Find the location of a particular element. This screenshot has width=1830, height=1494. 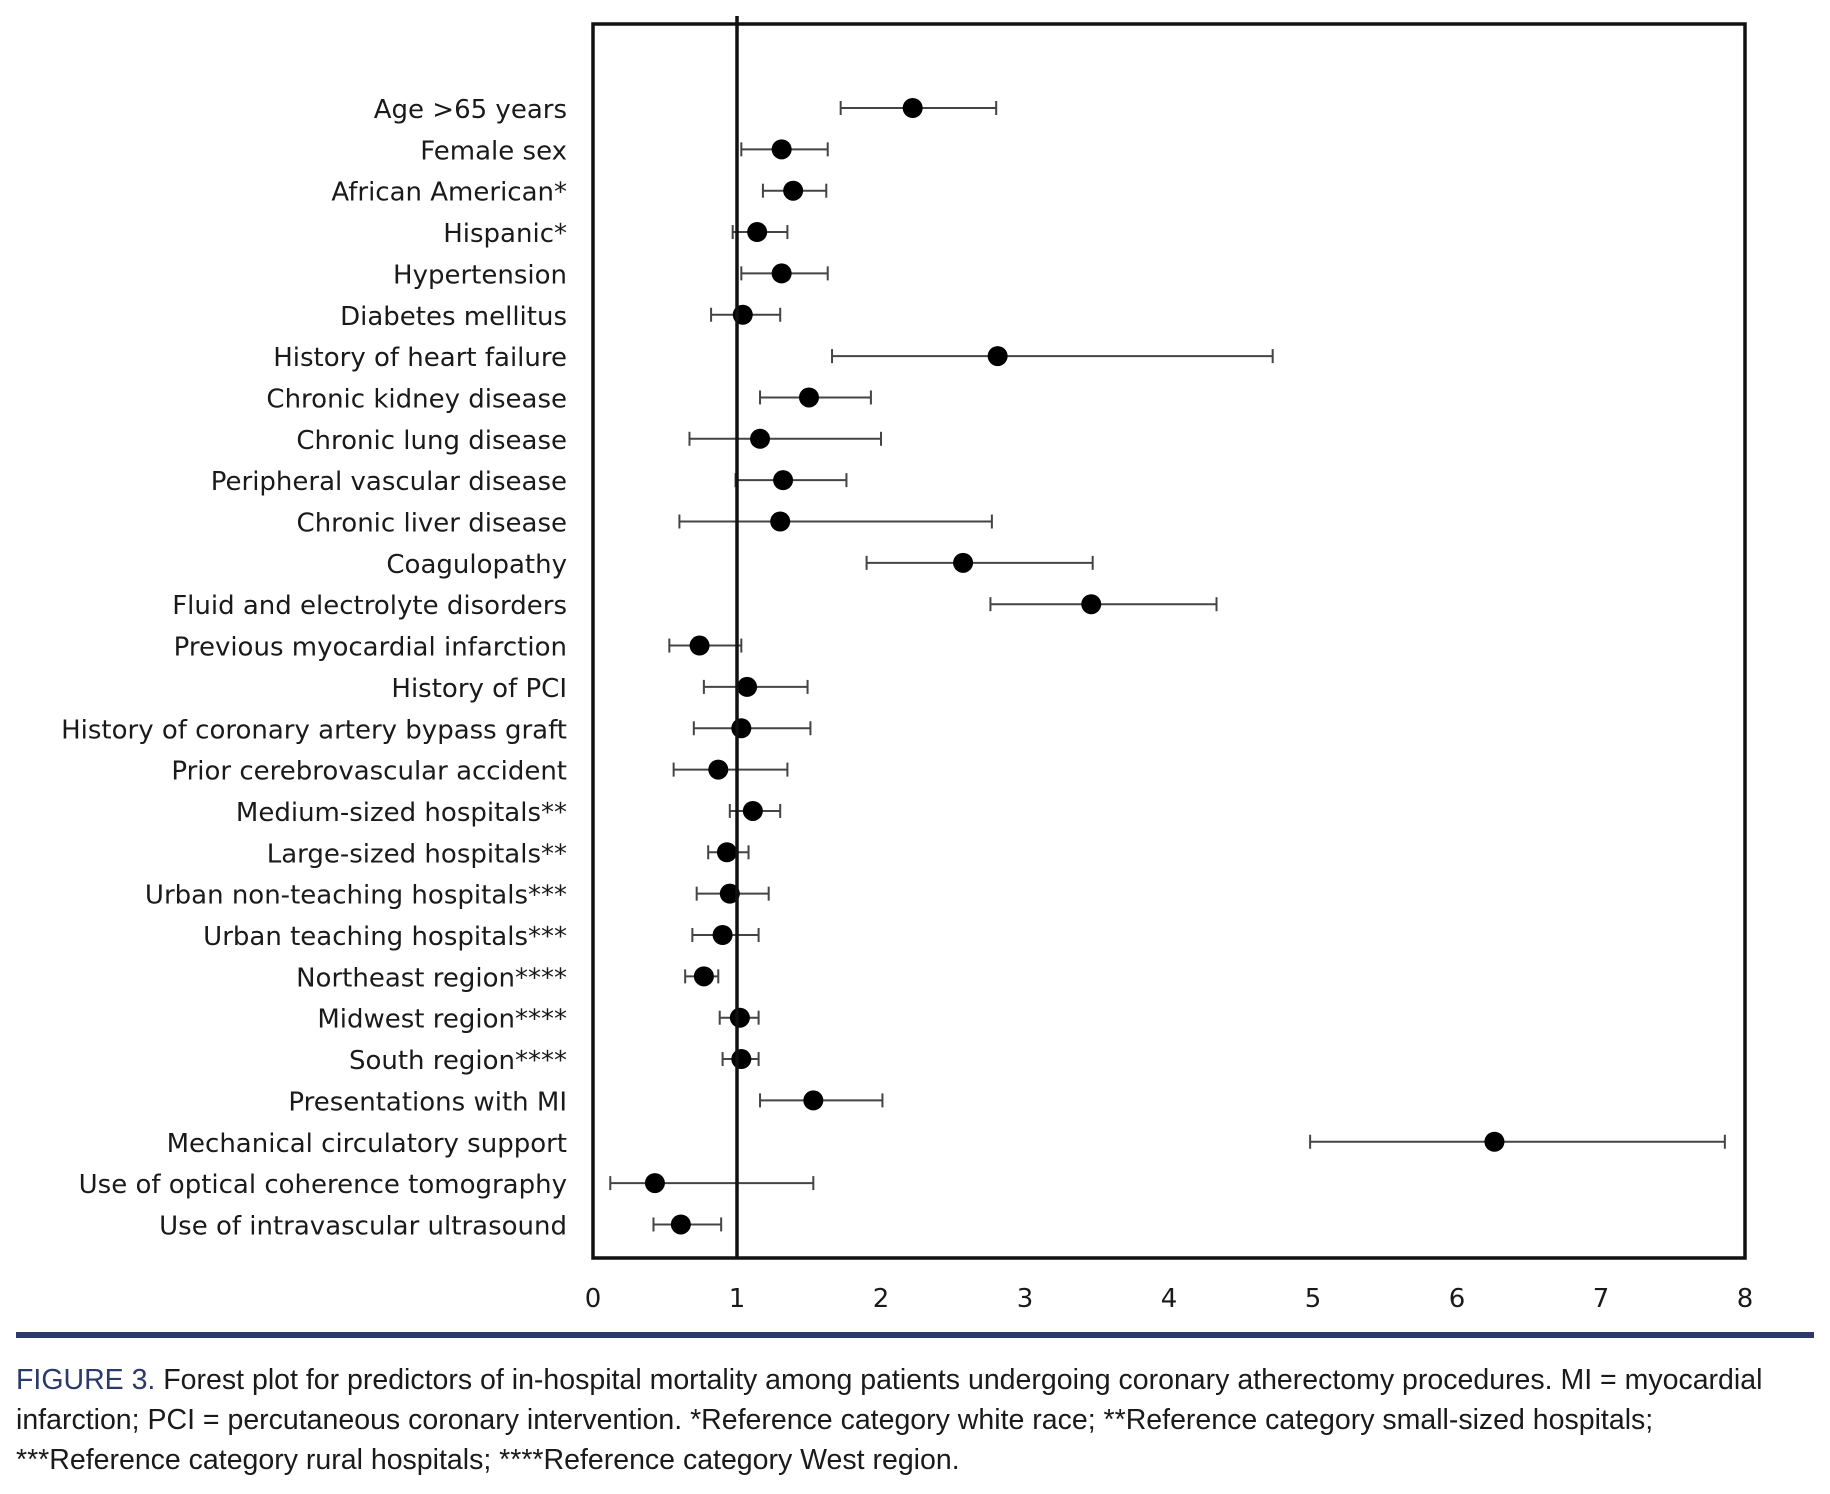

forest-row: Previous myocardial infarction is located at coordinates (458, 648).